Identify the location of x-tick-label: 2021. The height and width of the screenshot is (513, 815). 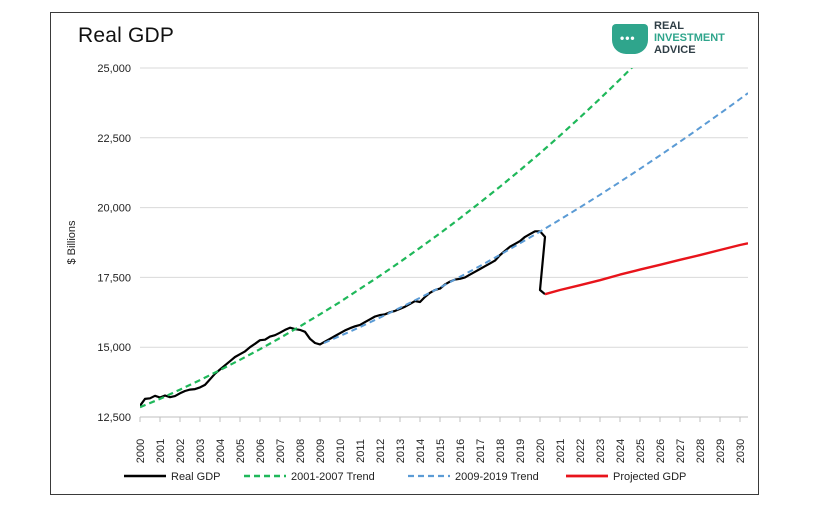
(561, 451).